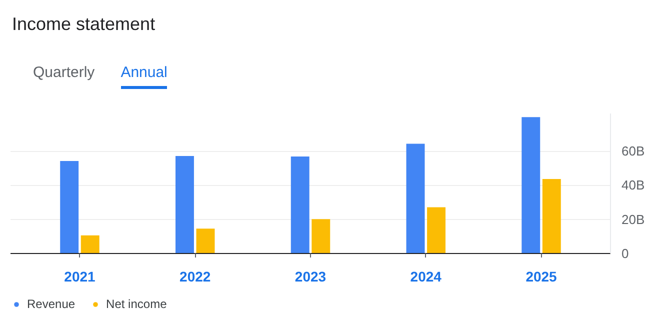  Describe the element at coordinates (625, 253) in the screenshot. I see `y-tick-label: 0` at that location.